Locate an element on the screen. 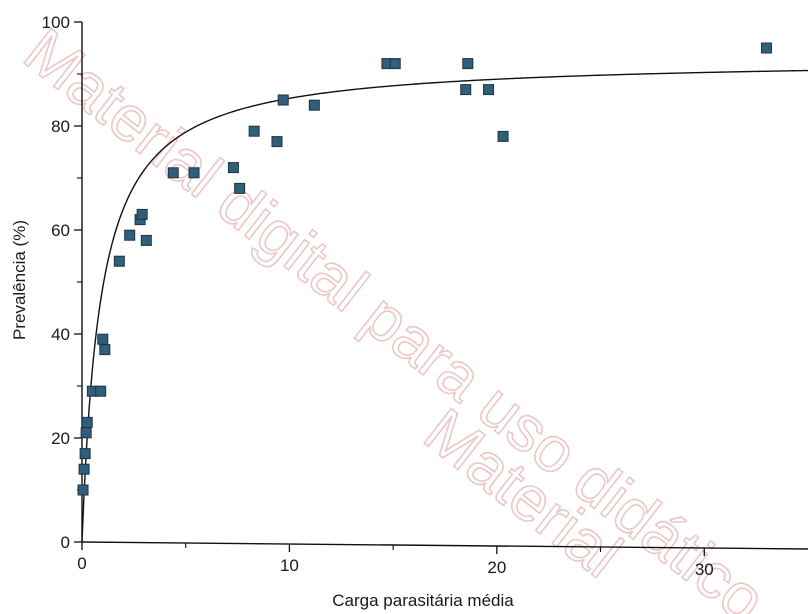  y-tick-label: 60 is located at coordinates (60, 230).